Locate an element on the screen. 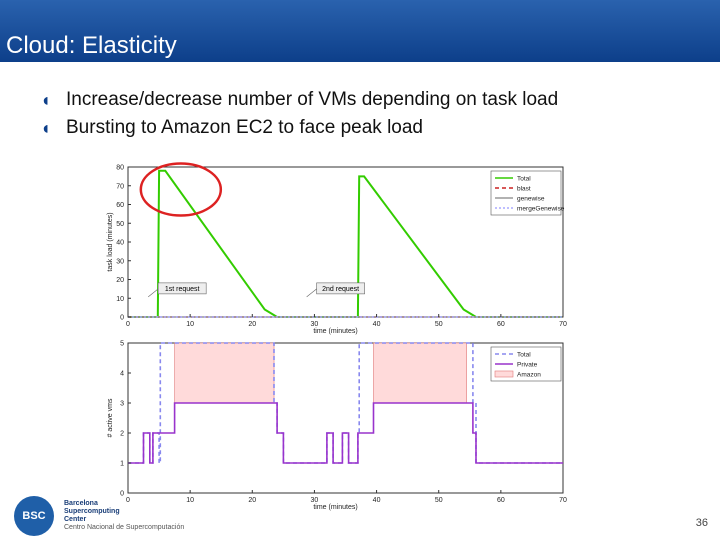  y-tick-label: 80 is located at coordinates (120, 168).